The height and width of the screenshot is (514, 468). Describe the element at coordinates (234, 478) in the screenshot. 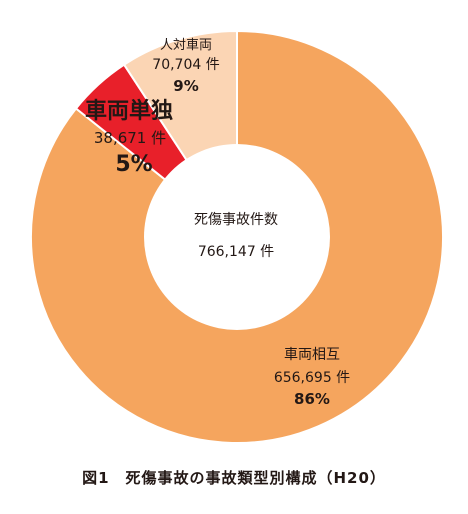

I see `figure-caption: 図1 死傷事故の事故類型別構成（H20）` at that location.